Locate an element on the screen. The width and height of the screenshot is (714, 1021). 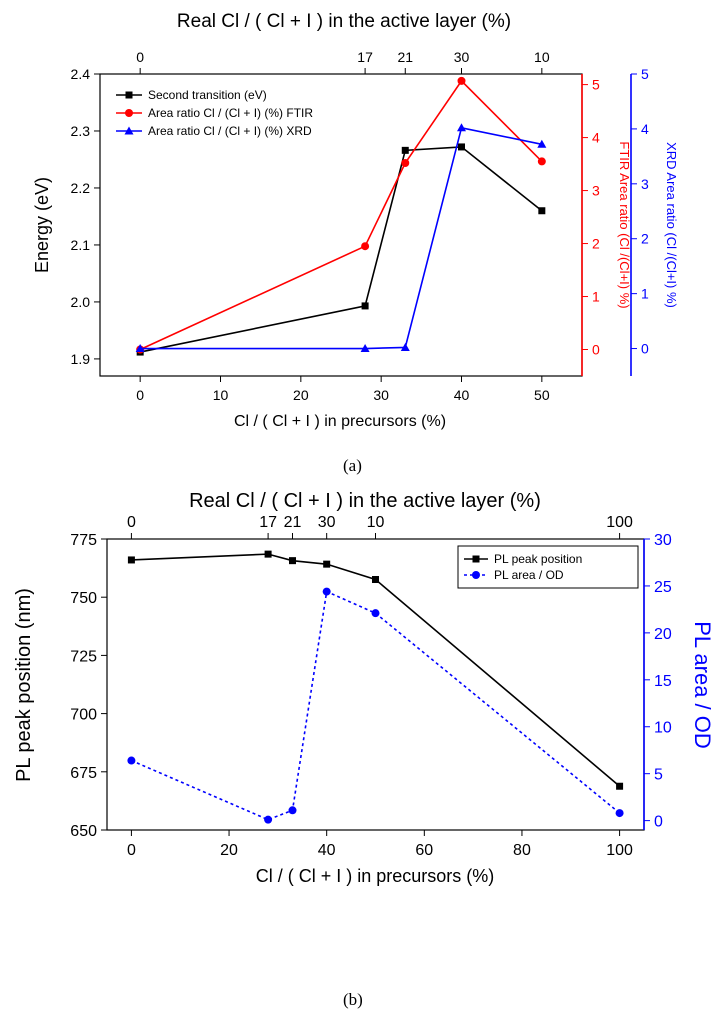
ftir-tick-label: 5 is located at coordinates (596, 85).